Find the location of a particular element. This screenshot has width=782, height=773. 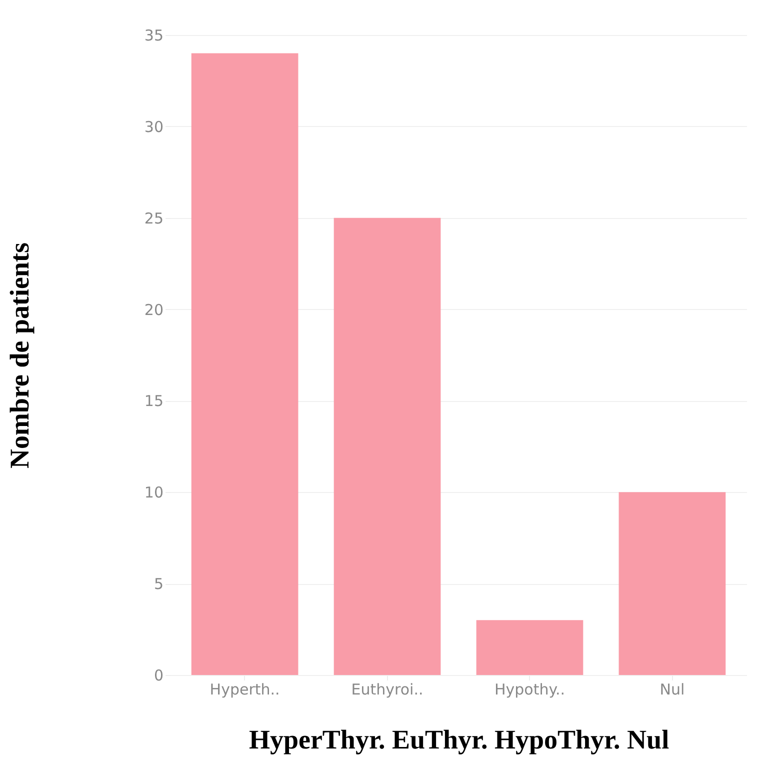

y-tick-label: 20 is located at coordinates (154, 309).